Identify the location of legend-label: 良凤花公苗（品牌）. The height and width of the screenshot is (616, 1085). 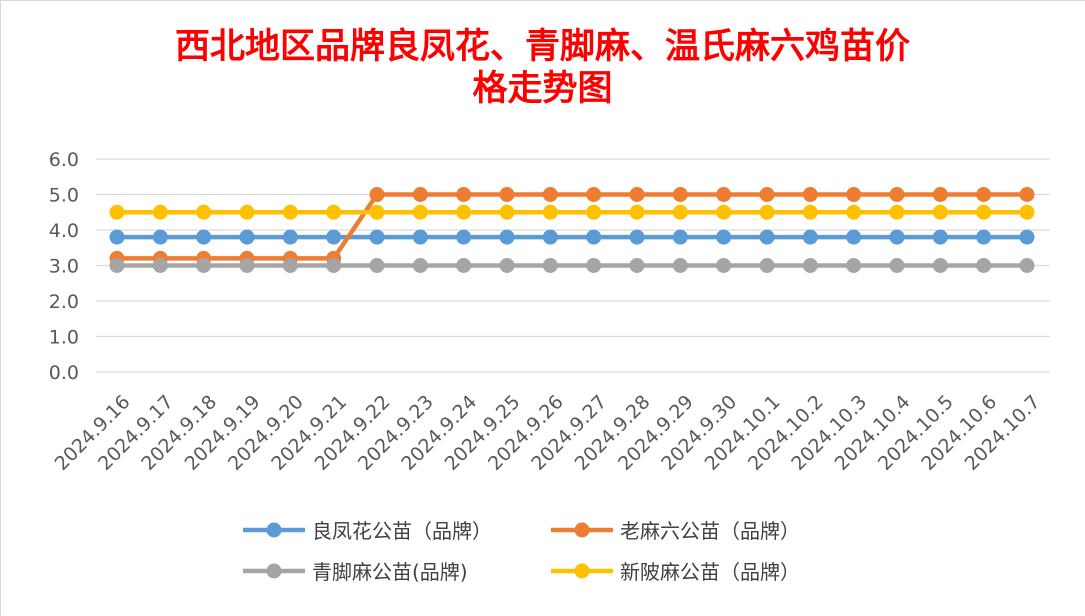
(402, 531).